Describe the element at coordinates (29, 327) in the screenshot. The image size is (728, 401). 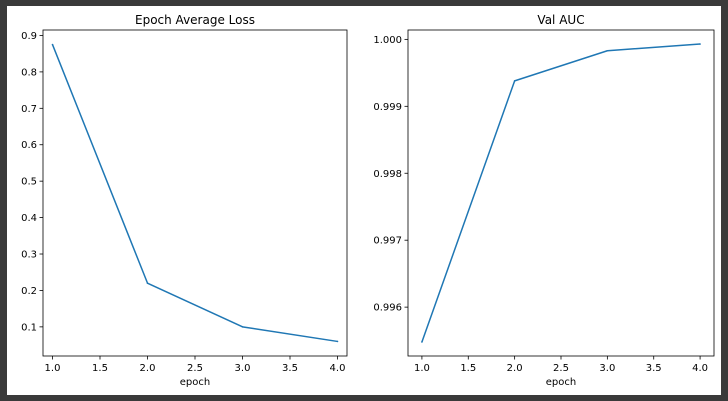
I see `y-tick-label: 0.1` at that location.